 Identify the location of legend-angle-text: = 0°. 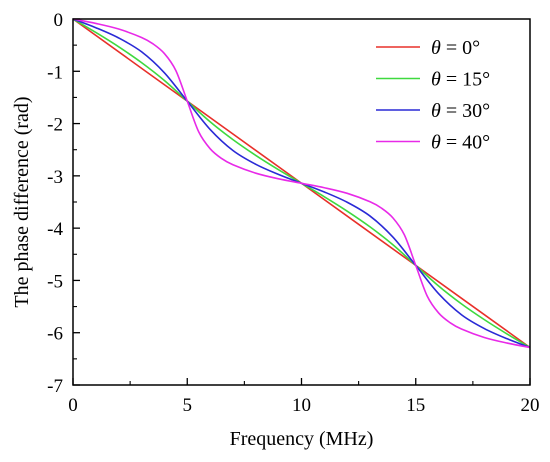
(460, 48).